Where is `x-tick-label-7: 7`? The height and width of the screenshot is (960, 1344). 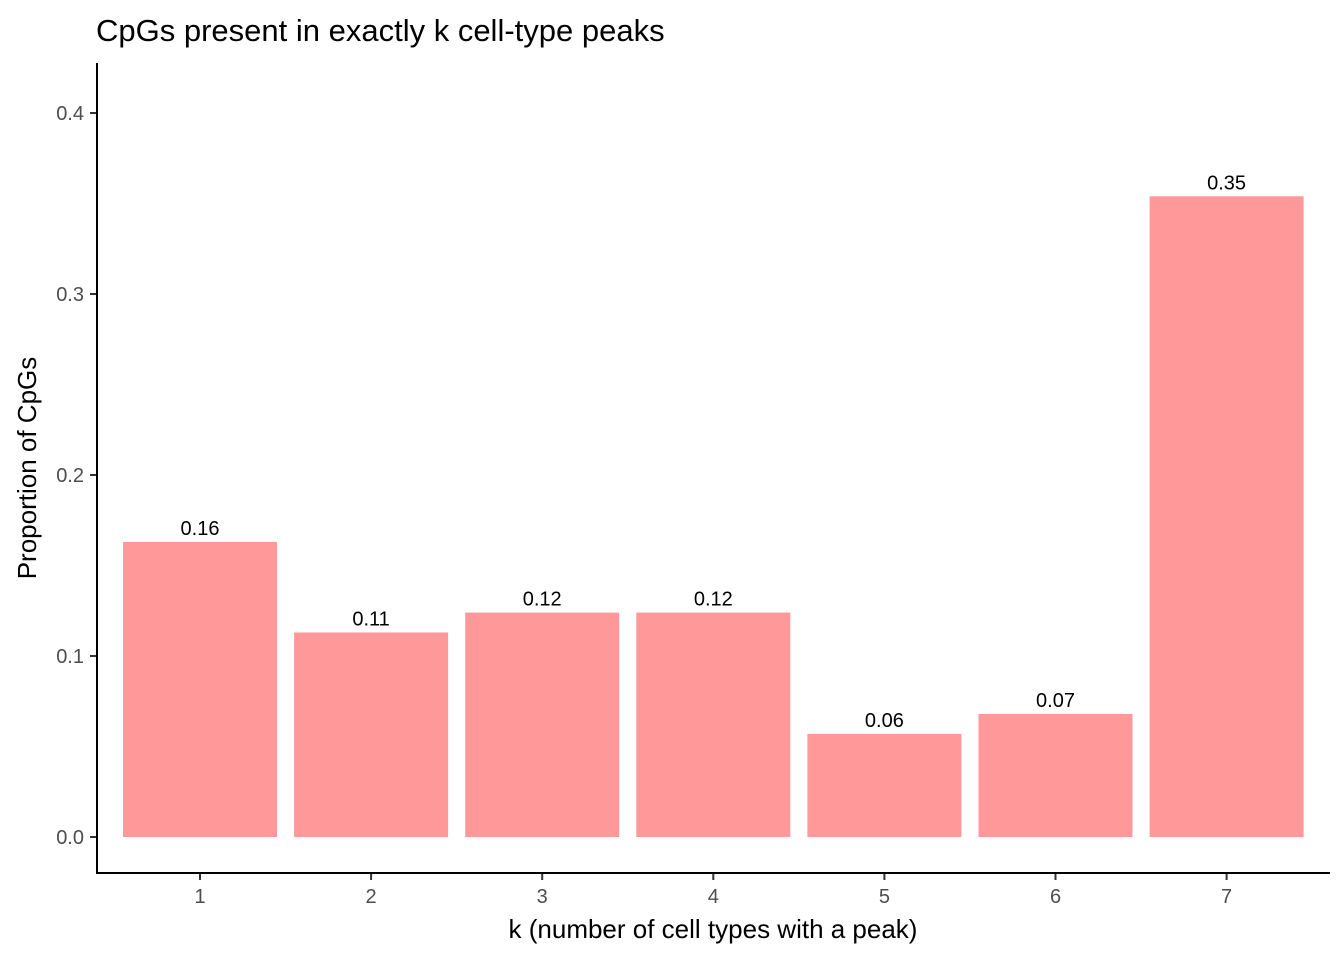
x-tick-label-7: 7 is located at coordinates (1226, 897).